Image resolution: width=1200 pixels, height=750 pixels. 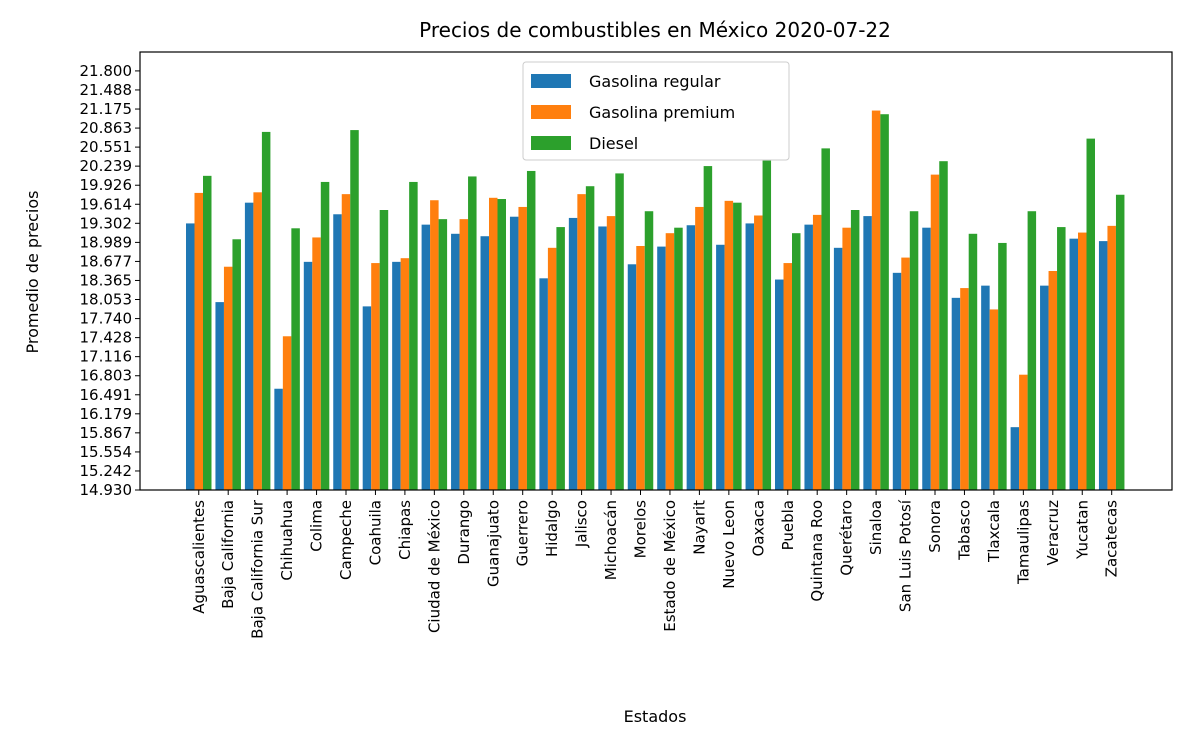 I want to click on y-tick-label: 18.677, so click(x=106, y=261).